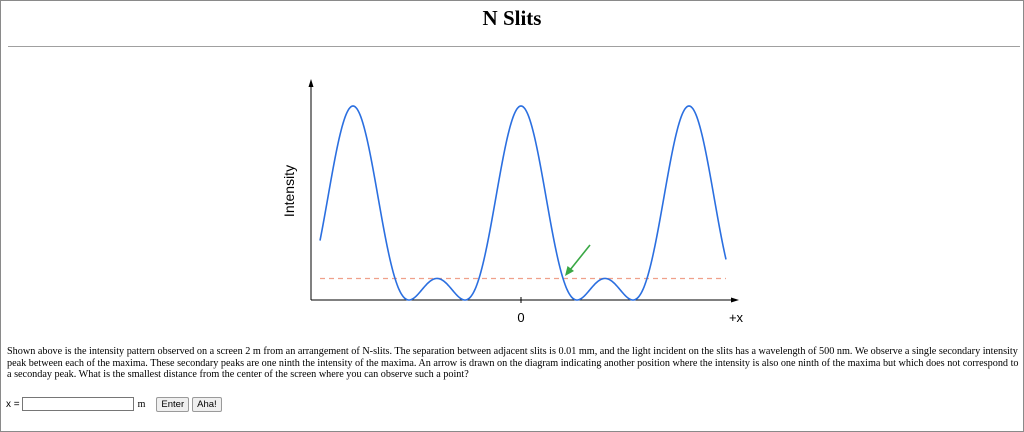  Describe the element at coordinates (141, 404) in the screenshot. I see `unit-label: m` at that location.